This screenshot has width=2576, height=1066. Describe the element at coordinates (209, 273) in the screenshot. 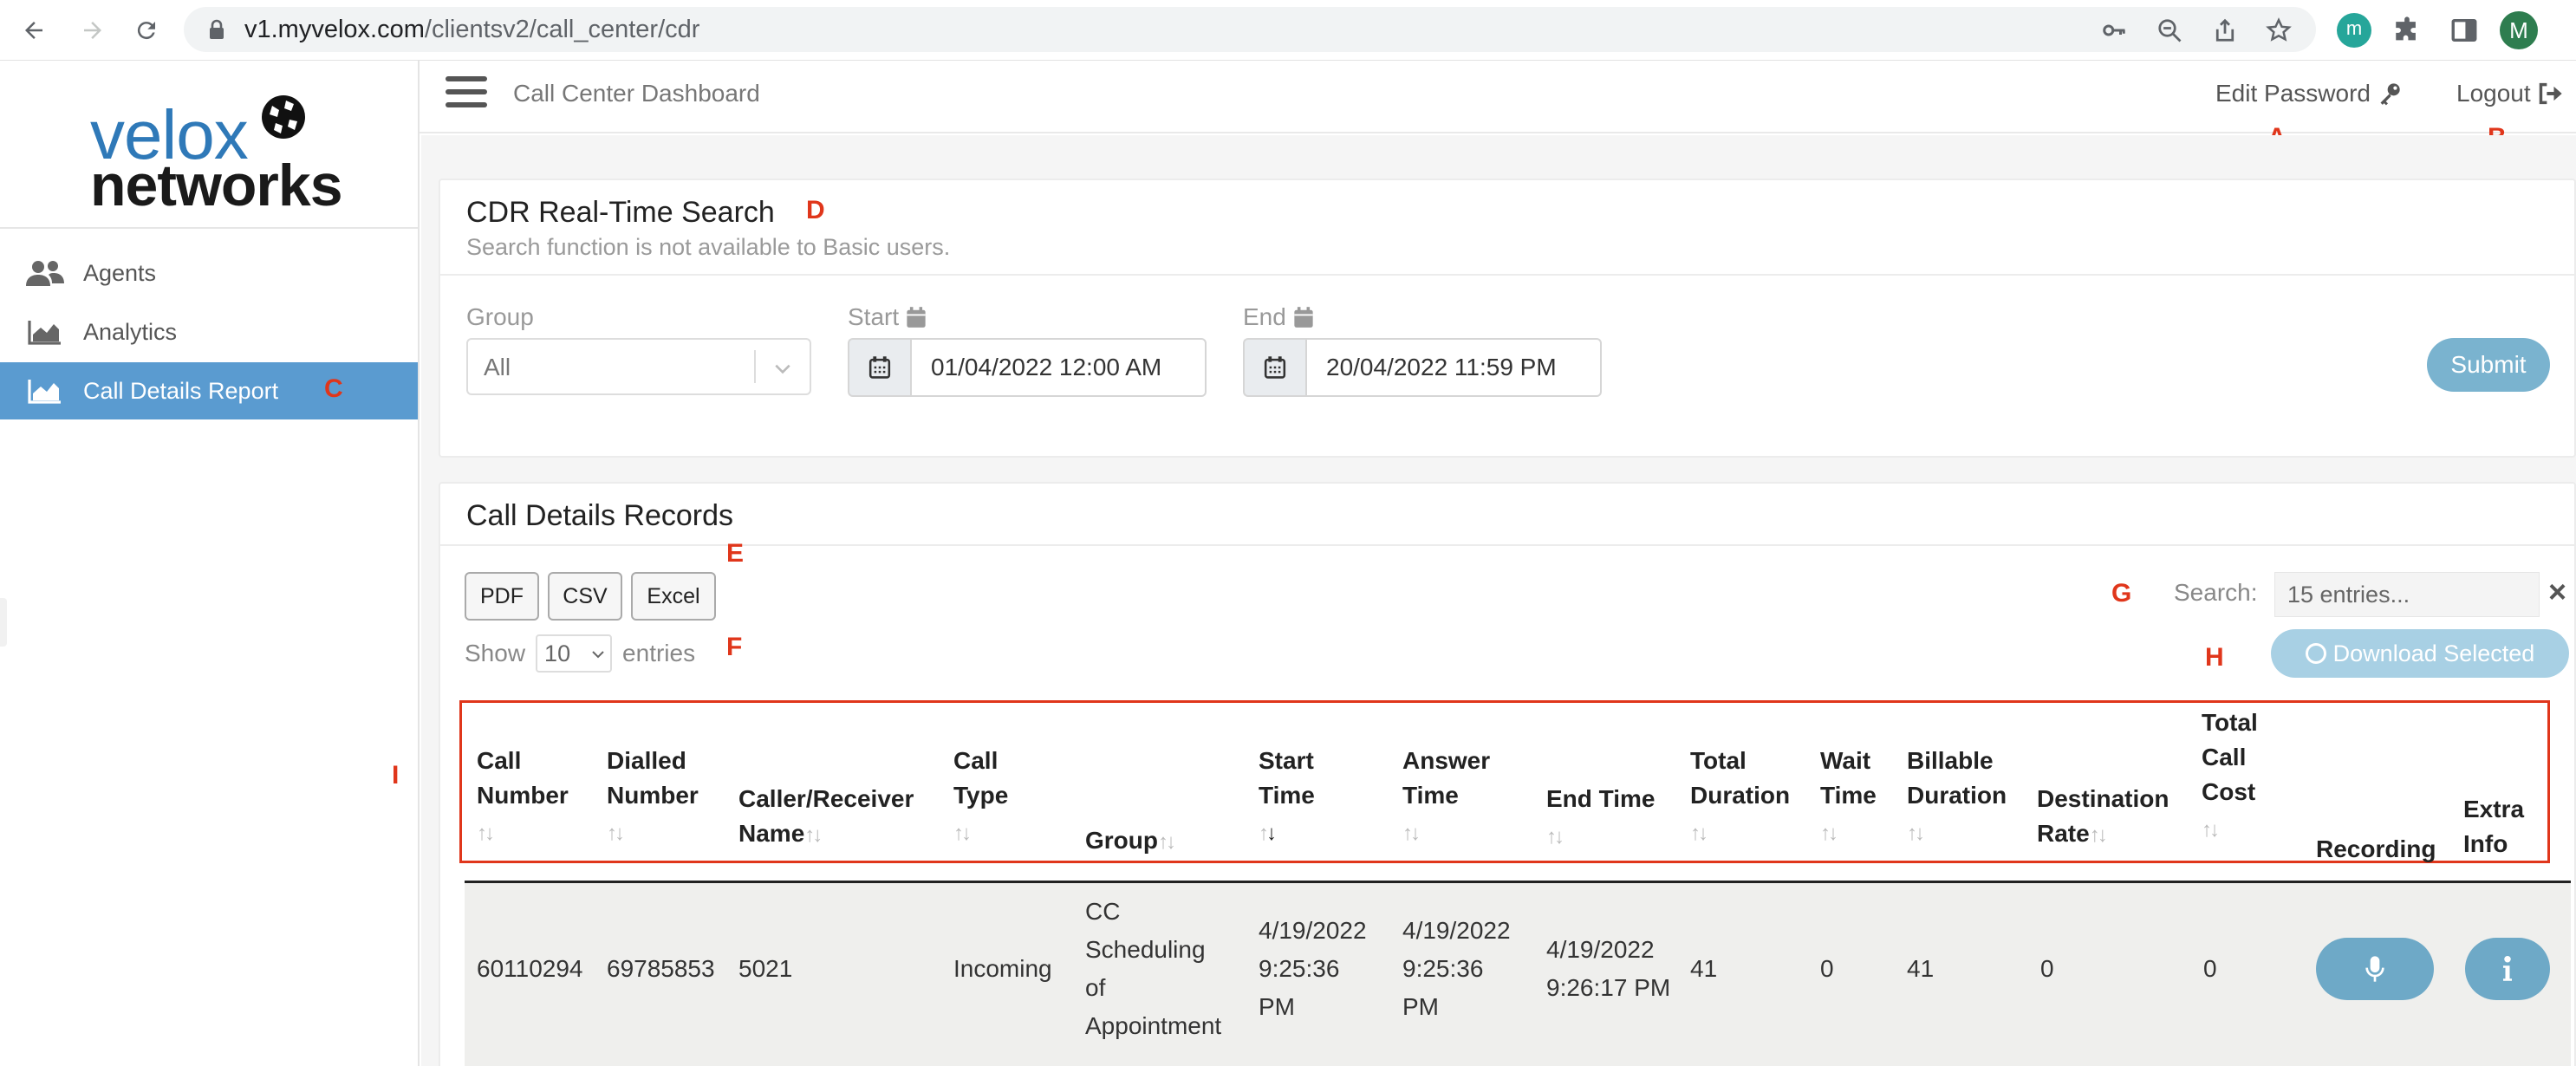

I see `sidebar-item-agents: Agents` at that location.